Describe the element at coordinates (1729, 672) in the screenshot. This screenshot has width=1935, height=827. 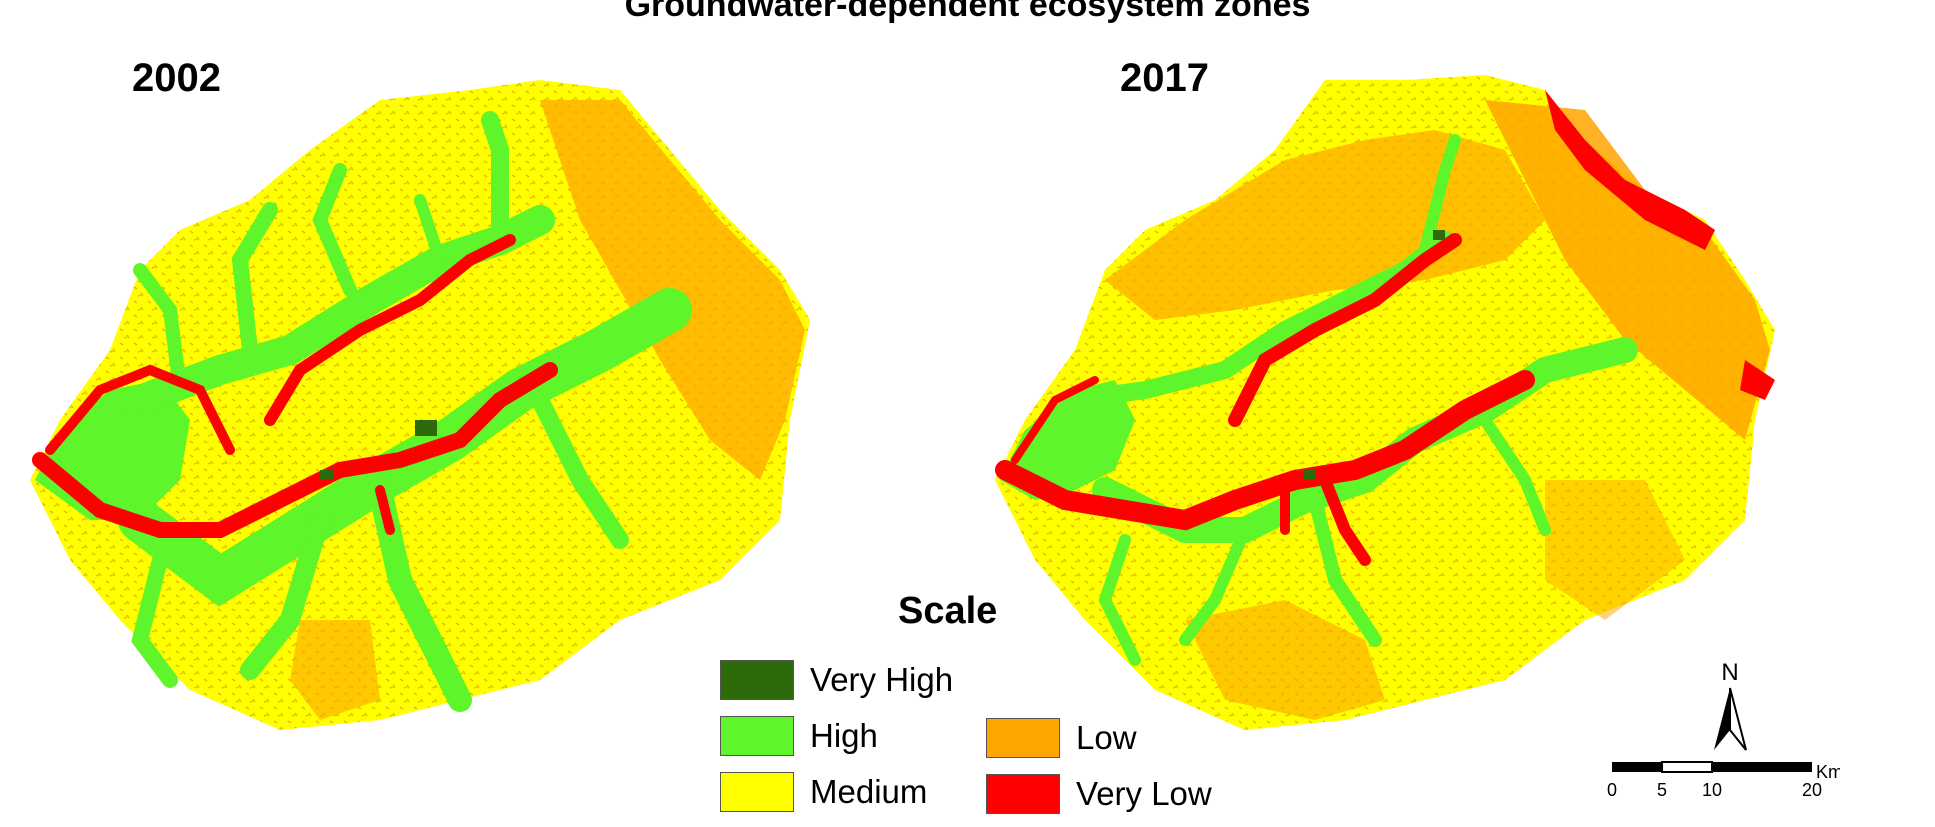
I see `north-label: N` at that location.